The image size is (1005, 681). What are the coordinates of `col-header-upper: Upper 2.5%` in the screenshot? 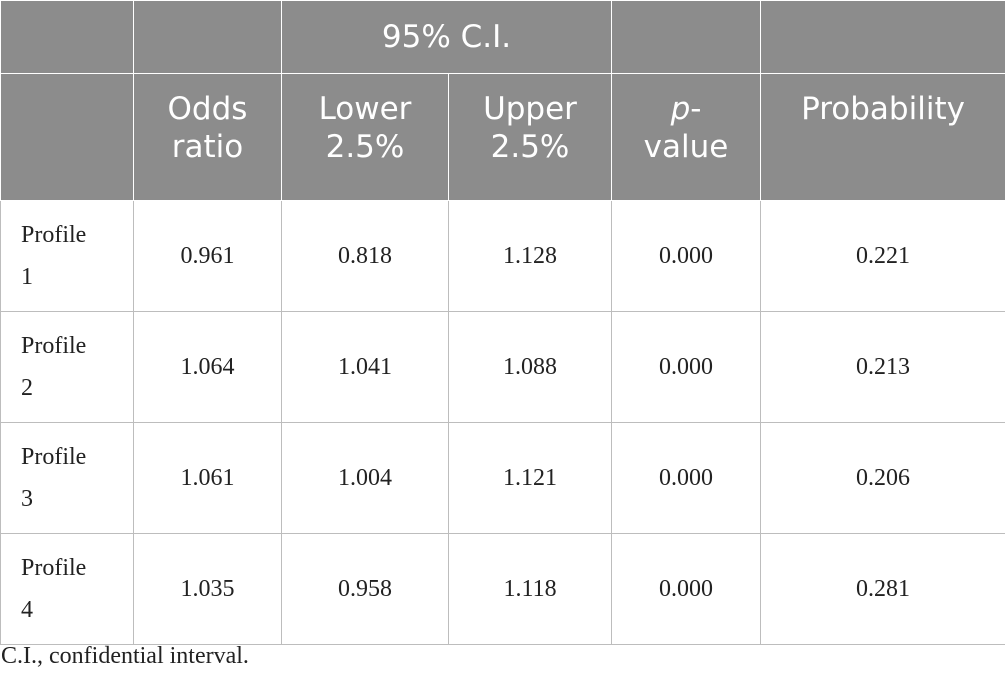 It's located at (530, 137).